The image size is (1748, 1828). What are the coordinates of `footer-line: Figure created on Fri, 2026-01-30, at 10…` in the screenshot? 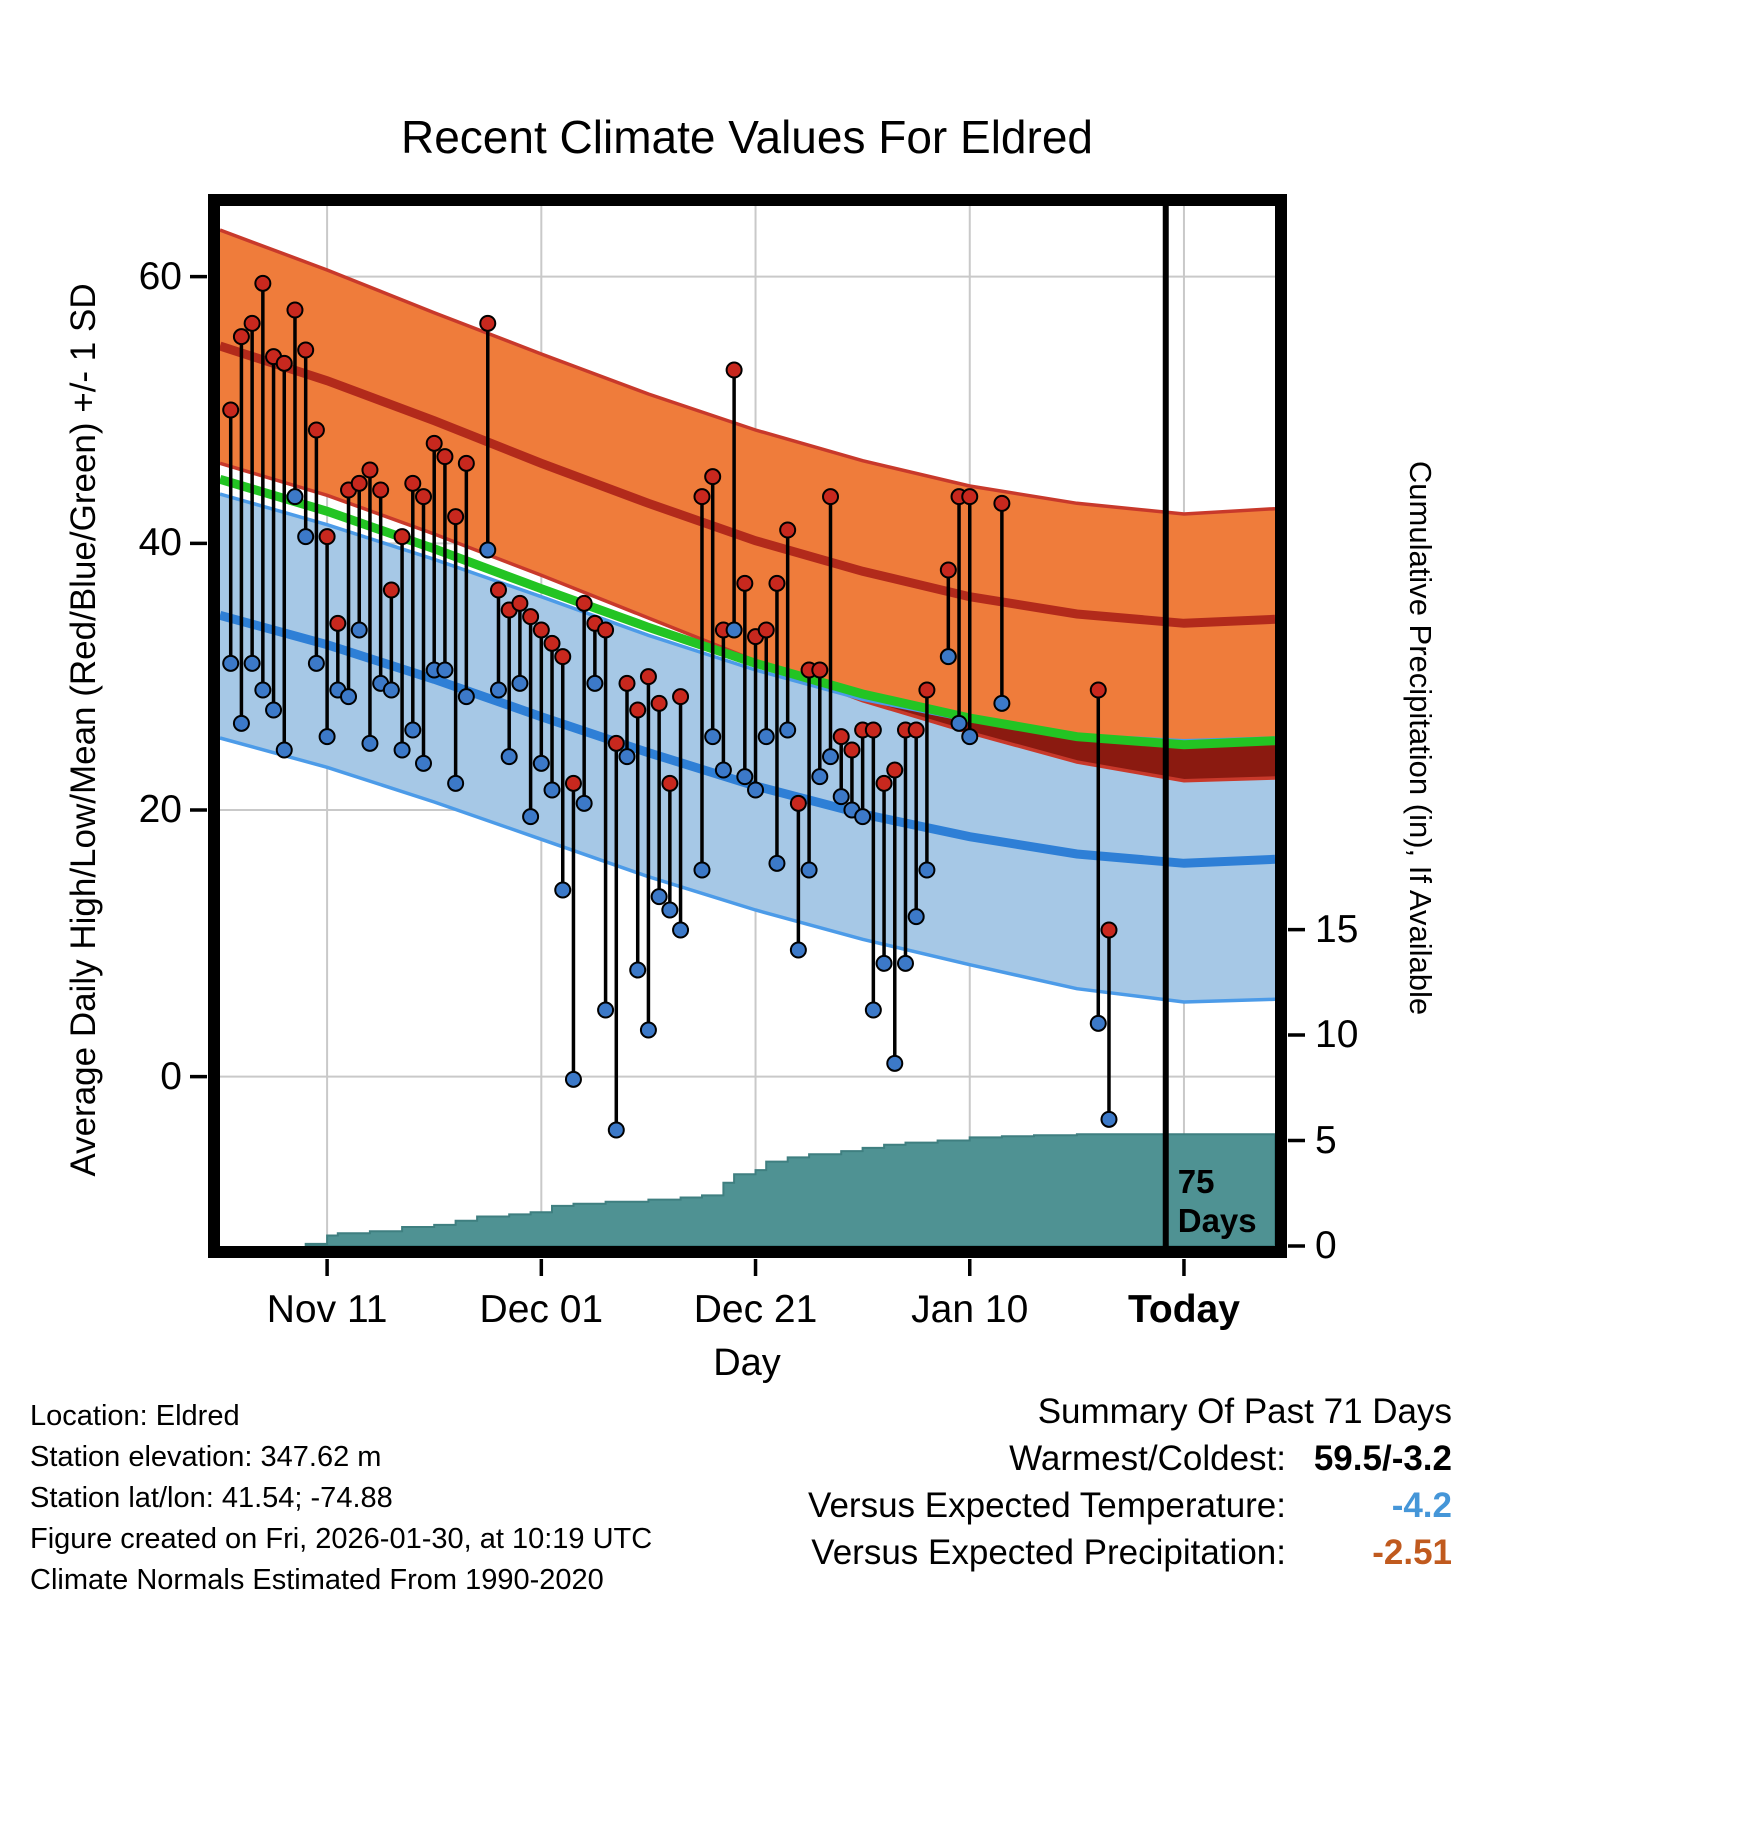 It's located at (341, 1539).